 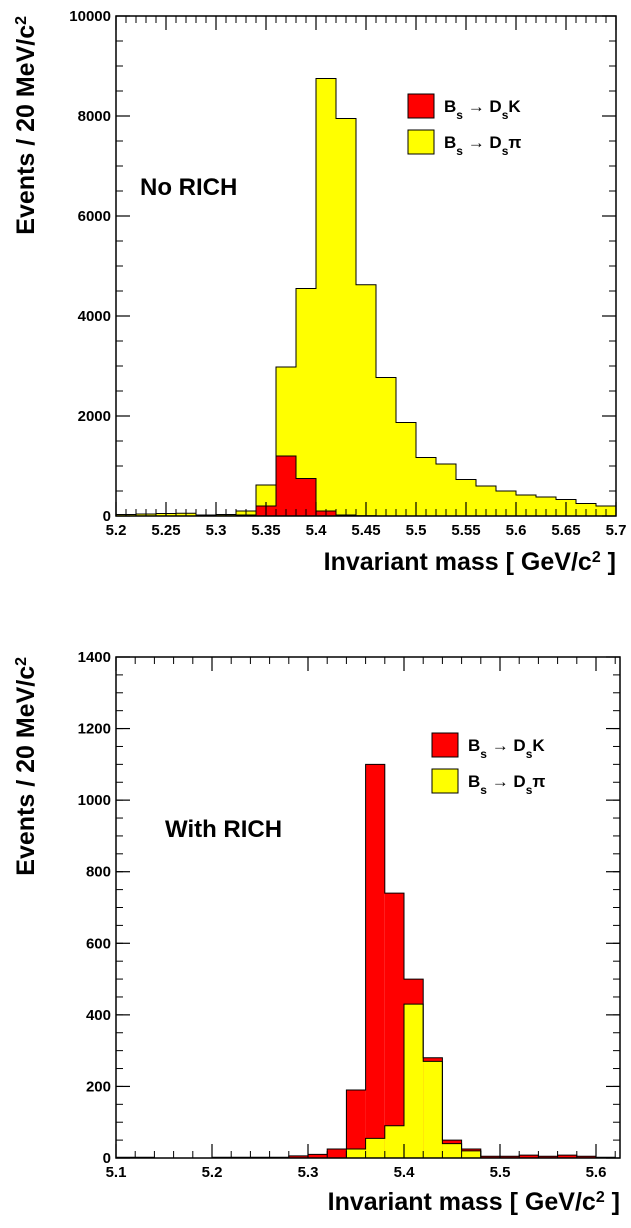 I want to click on y-tick-label: 4000, so click(x=94, y=316).